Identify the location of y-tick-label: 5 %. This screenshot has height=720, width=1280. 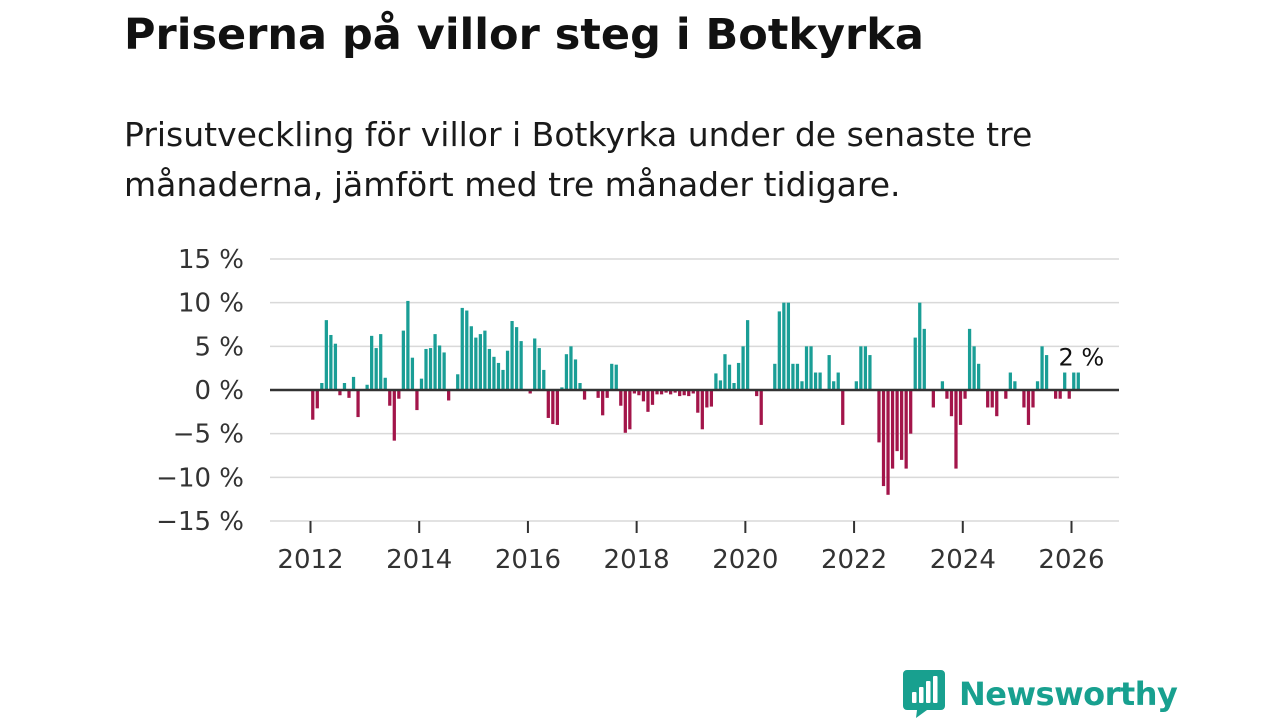
(219, 347).